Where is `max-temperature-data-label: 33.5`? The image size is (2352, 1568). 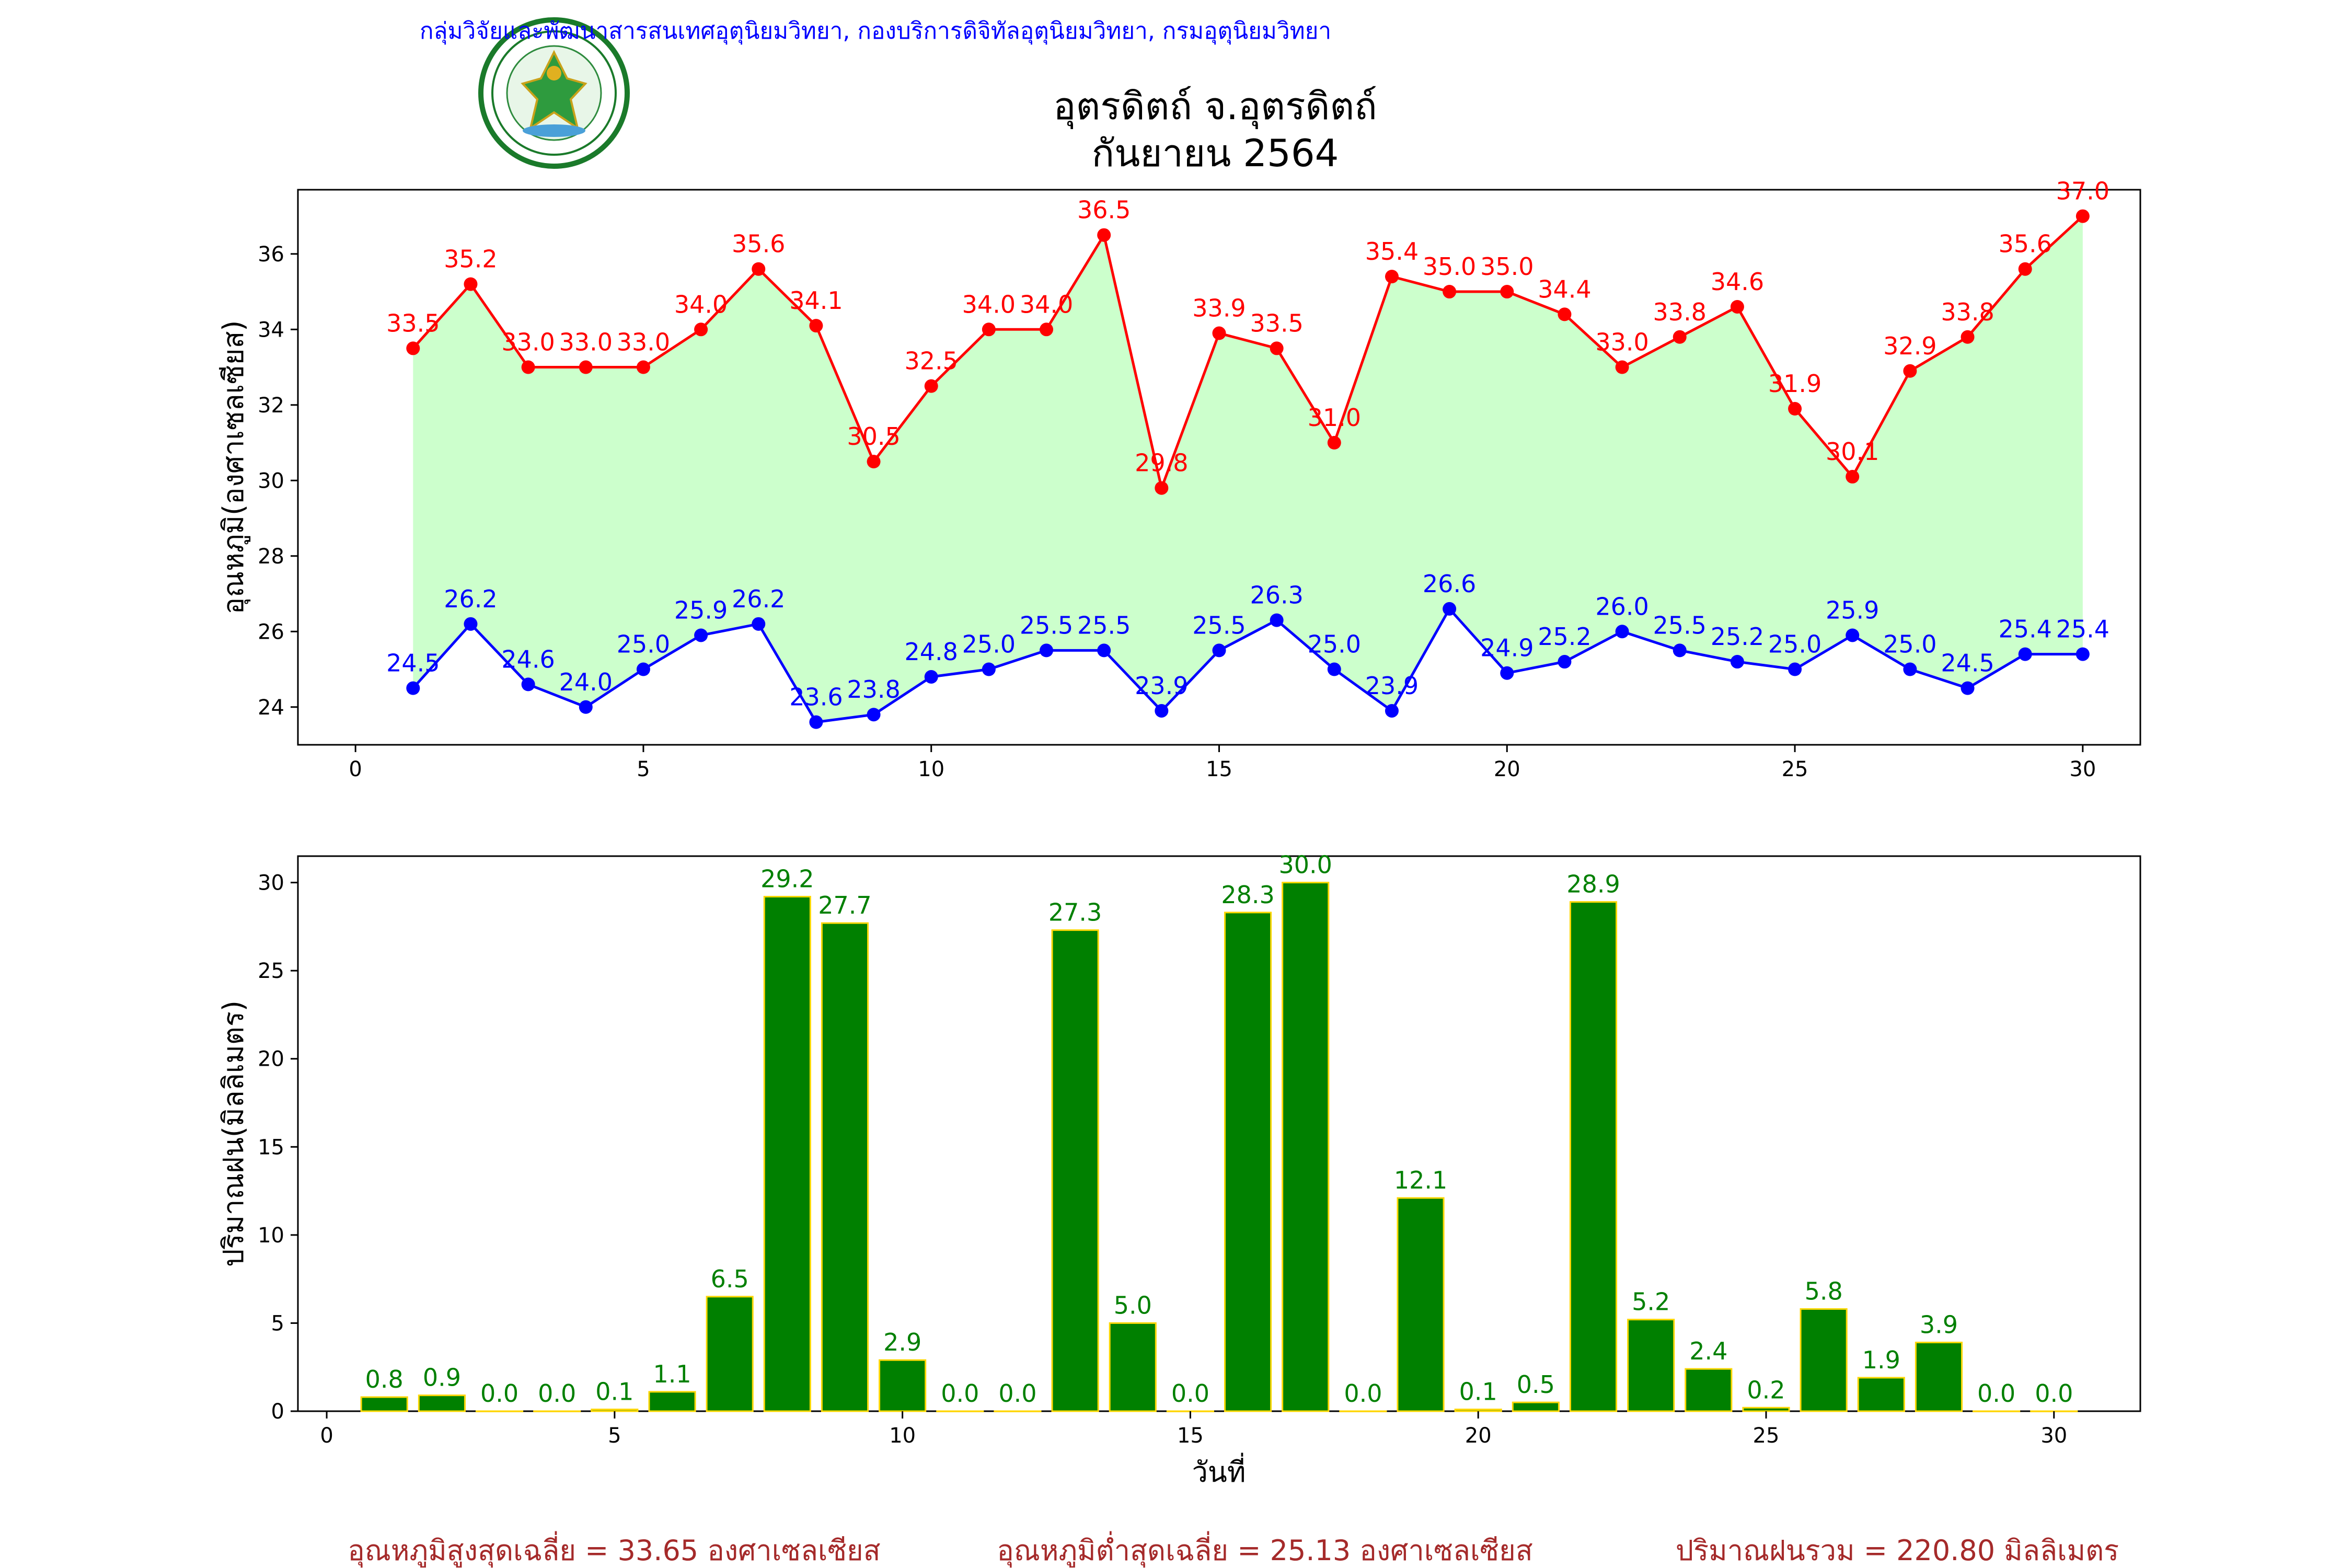
max-temperature-data-label: 33.5 is located at coordinates (413, 323).